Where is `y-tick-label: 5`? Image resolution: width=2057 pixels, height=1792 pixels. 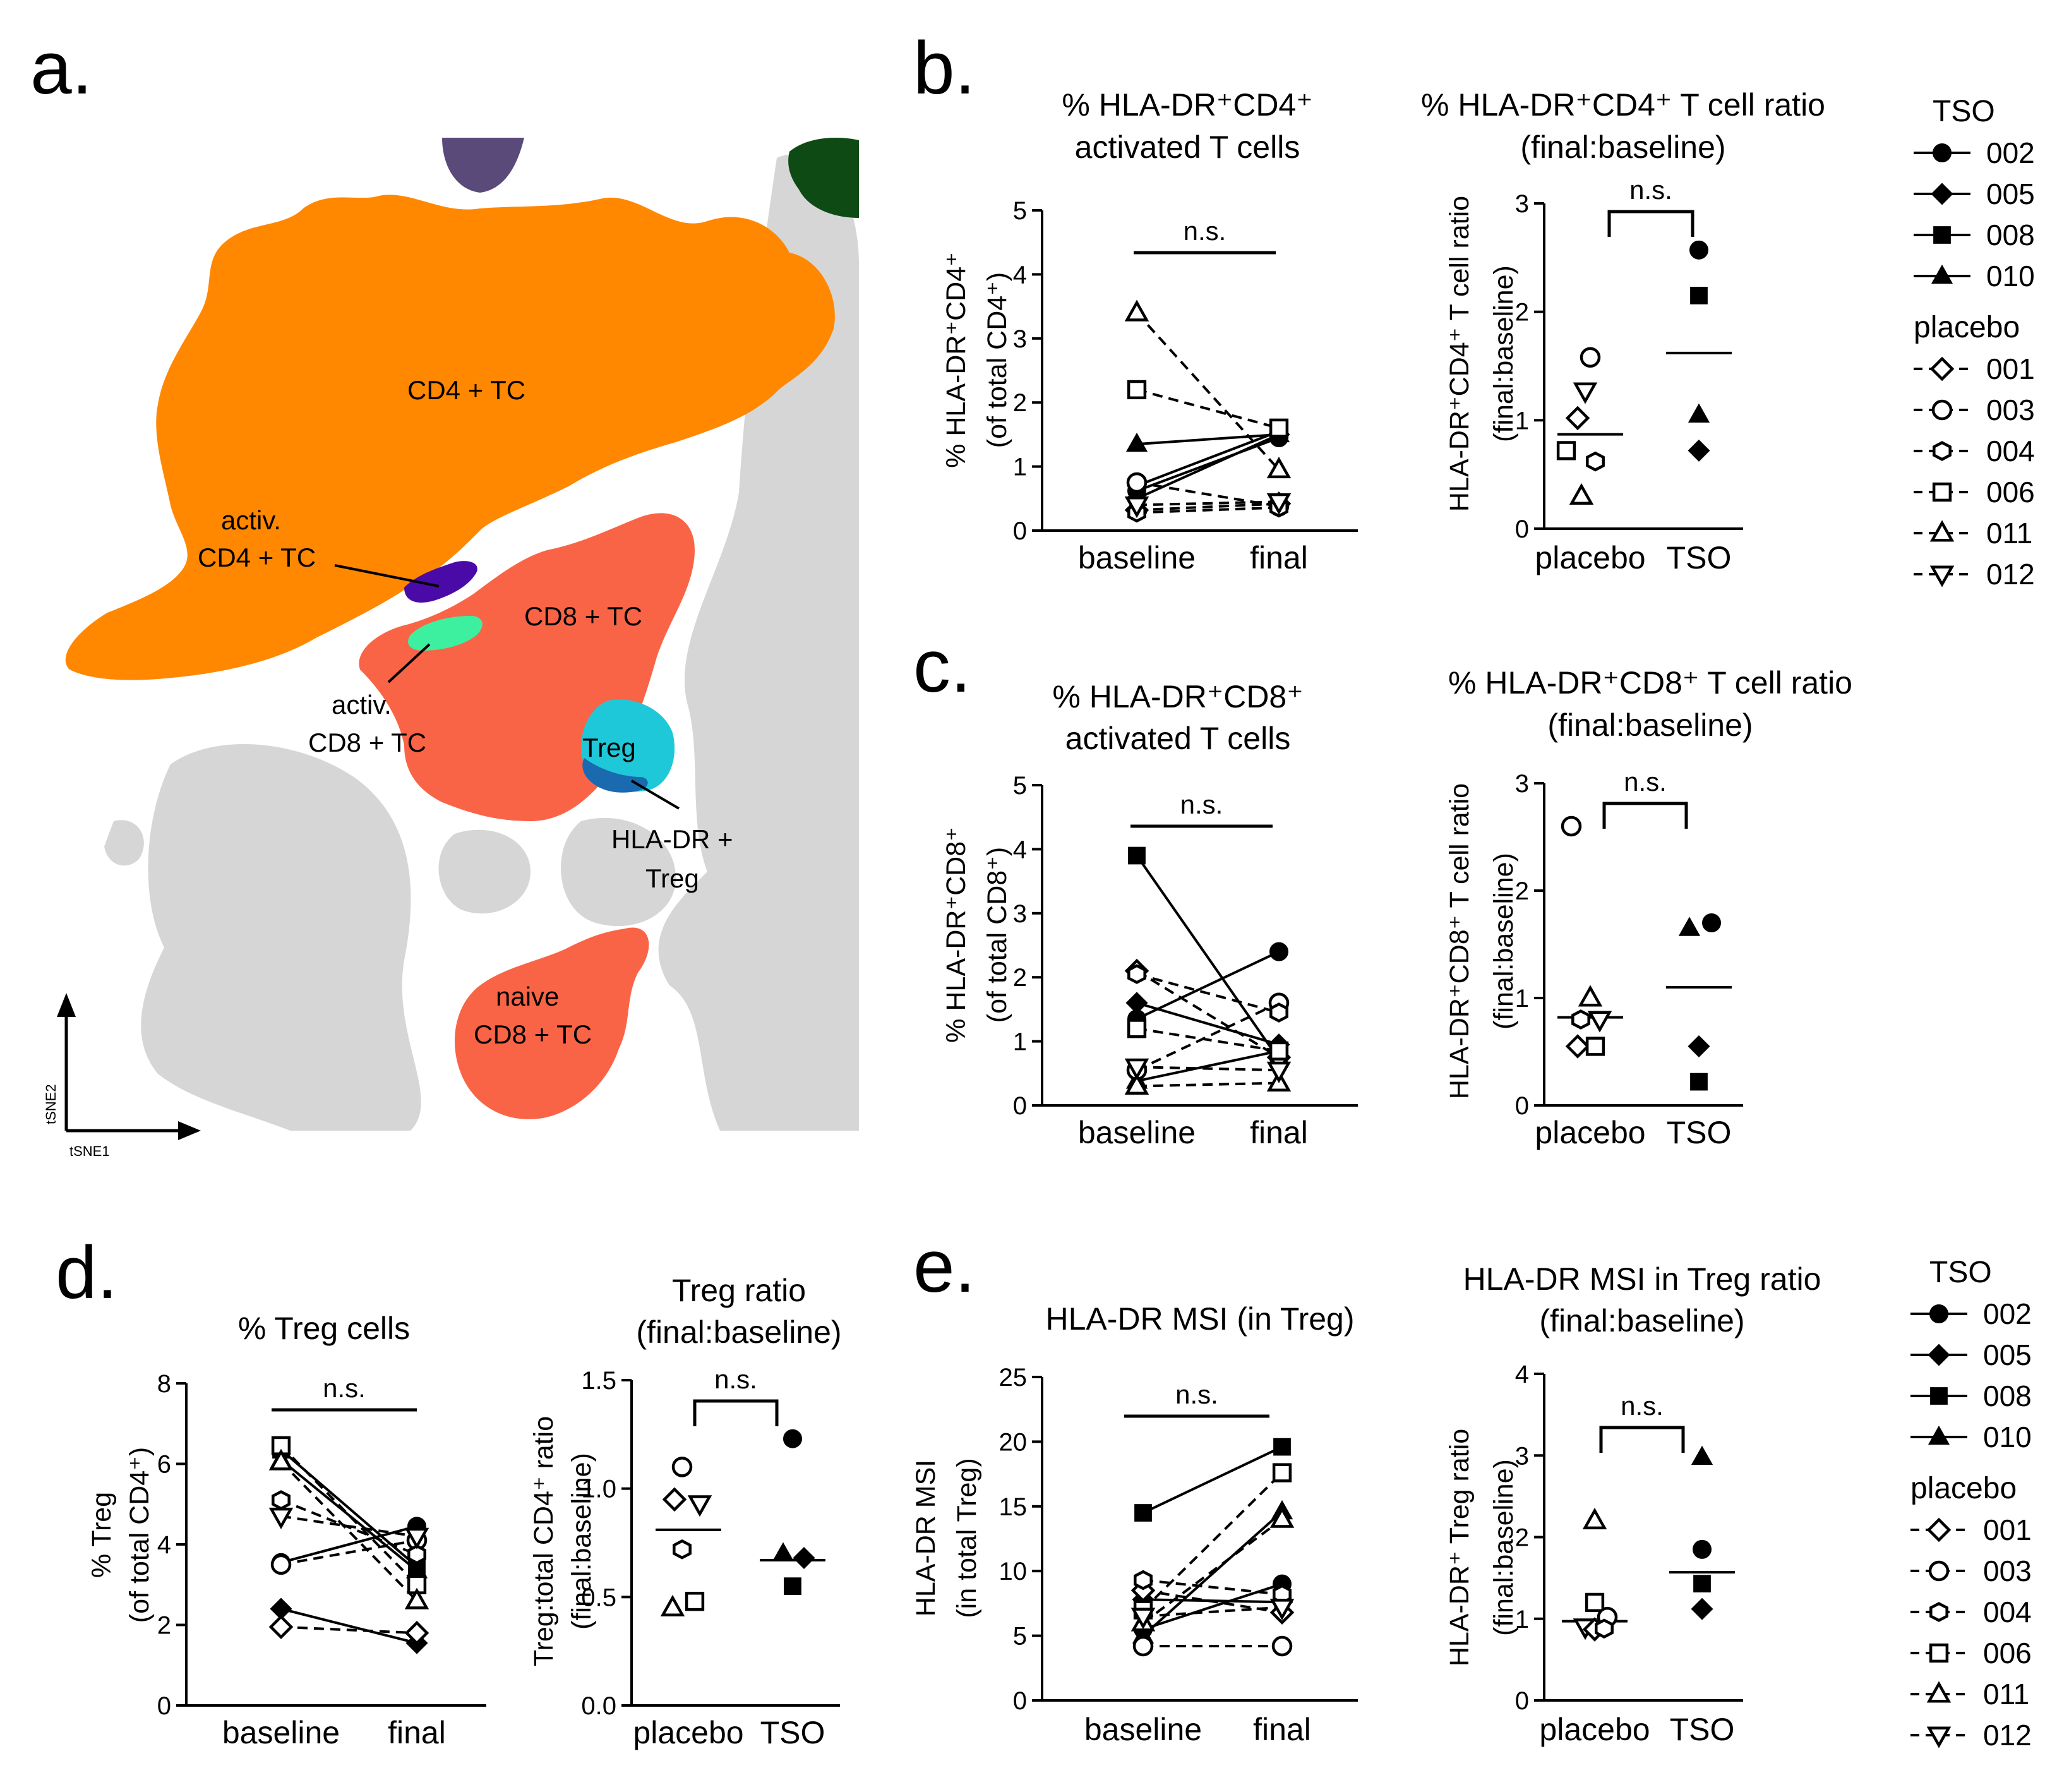
y-tick-label: 5 is located at coordinates (1020, 1637).